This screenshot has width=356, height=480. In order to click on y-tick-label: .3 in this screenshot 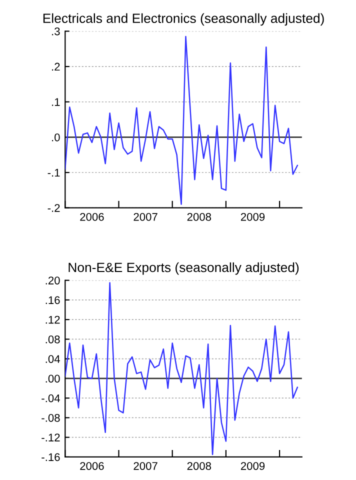, I will do `click(56, 31)`.